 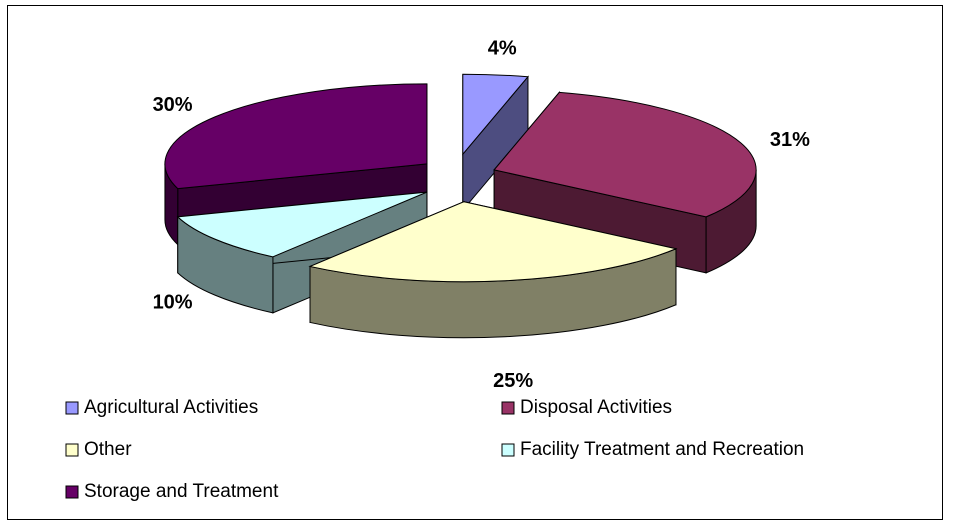 What do you see at coordinates (173, 105) in the screenshot?
I see `data-label: 30%` at bounding box center [173, 105].